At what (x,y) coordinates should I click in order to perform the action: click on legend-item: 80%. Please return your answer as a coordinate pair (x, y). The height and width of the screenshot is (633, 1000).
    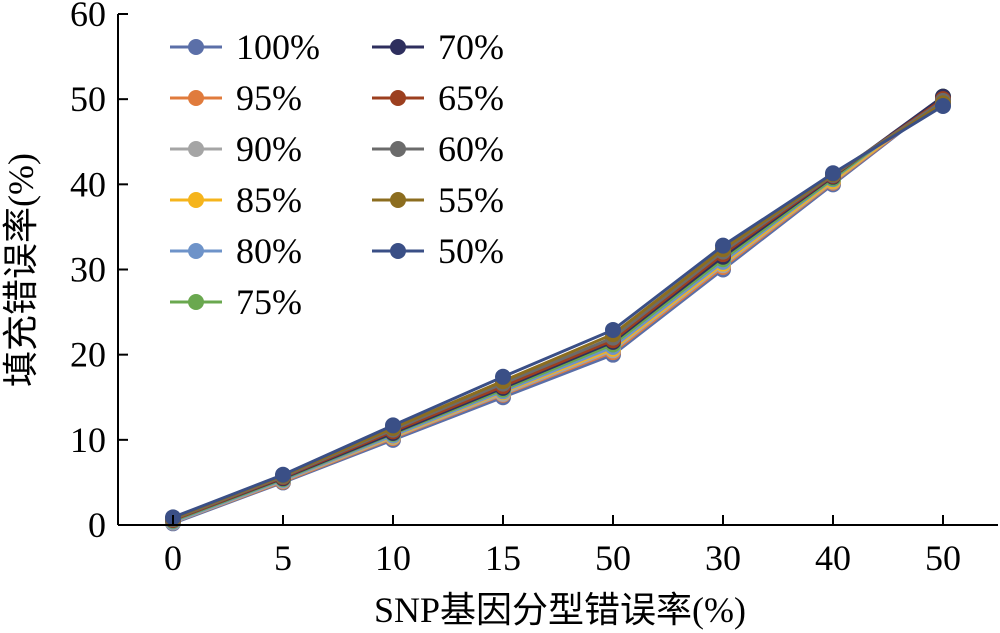
    Looking at the image, I should click on (236, 251).